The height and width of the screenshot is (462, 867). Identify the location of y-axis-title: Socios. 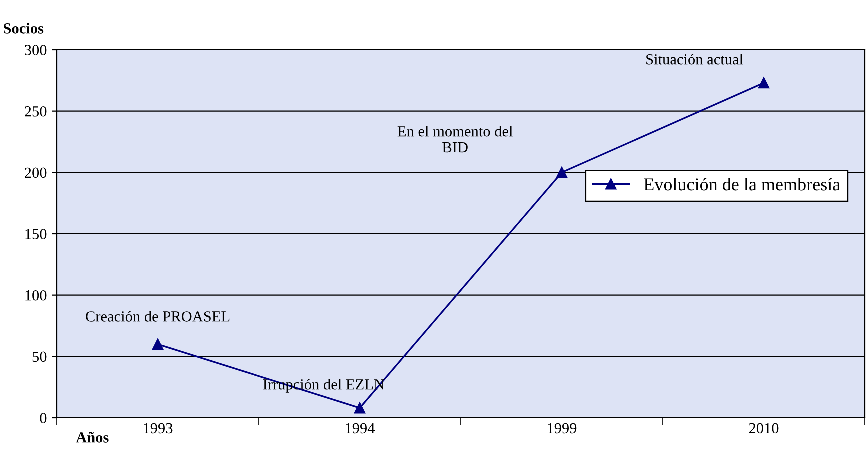
(24, 28).